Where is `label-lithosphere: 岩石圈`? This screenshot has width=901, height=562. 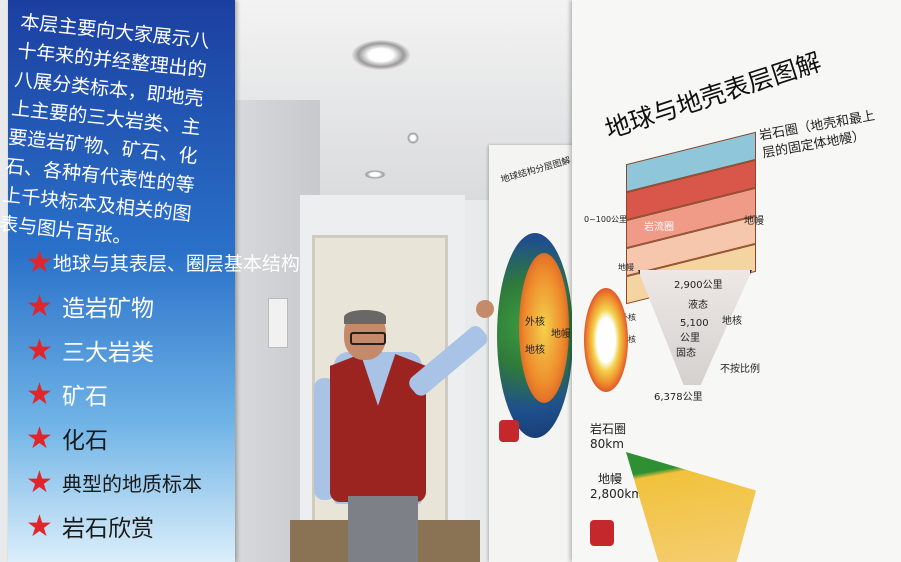
label-lithosphere: 岩石圈 is located at coordinates (608, 429).